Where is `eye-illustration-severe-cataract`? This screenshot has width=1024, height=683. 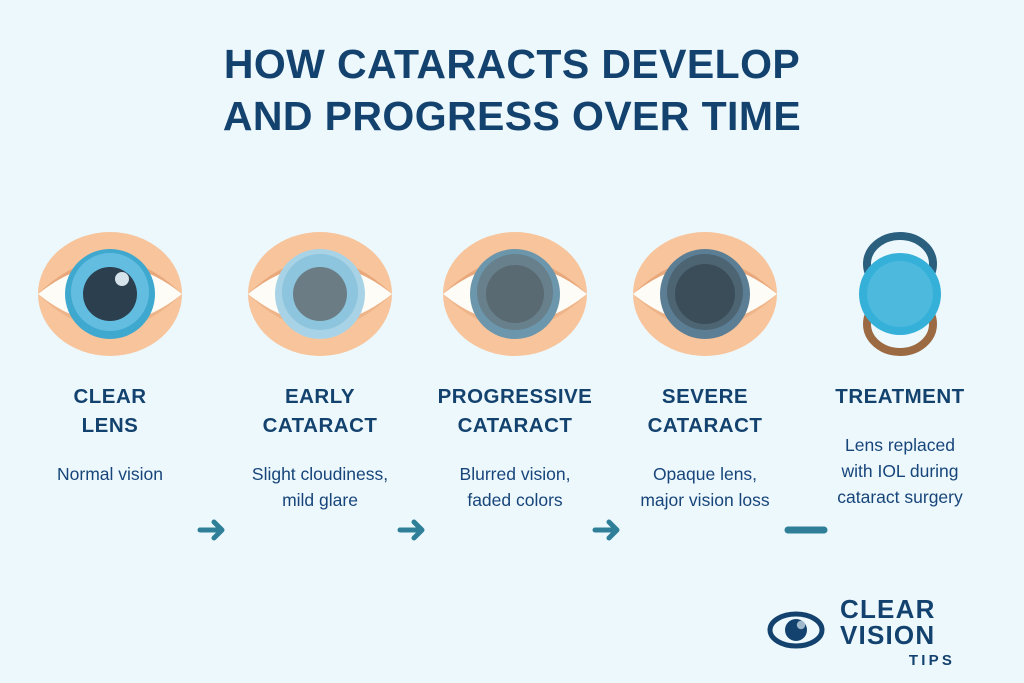 eye-illustration-severe-cataract is located at coordinates (705, 294).